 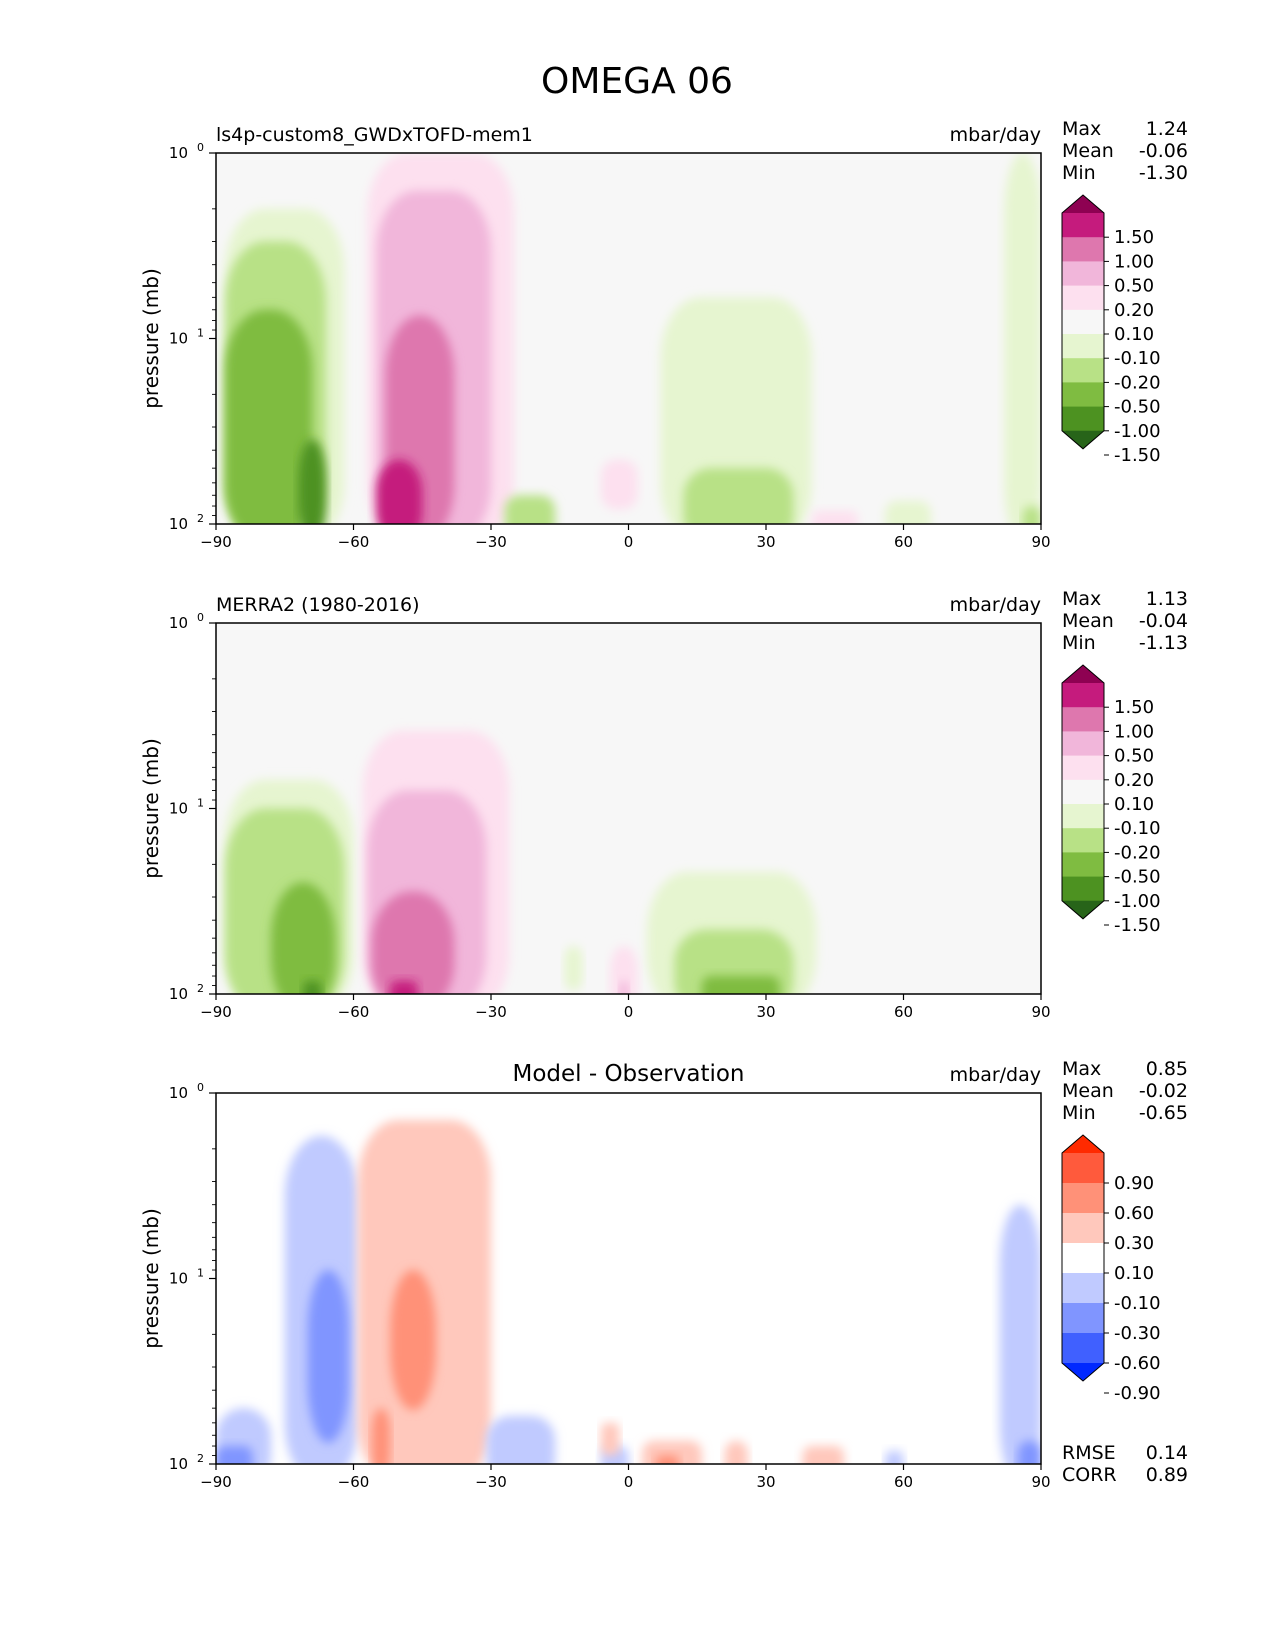 I want to click on stat-value: 0.85, so click(x=1167, y=1069).